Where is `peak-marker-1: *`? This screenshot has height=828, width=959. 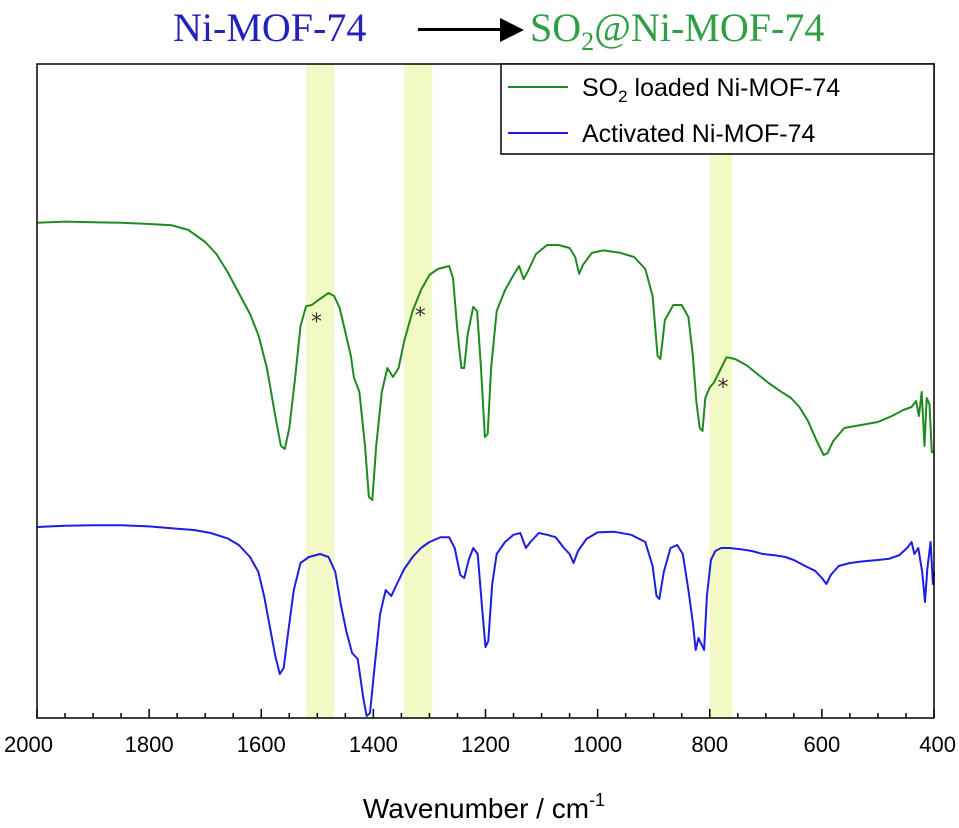
peak-marker-1: * is located at coordinates (420, 316).